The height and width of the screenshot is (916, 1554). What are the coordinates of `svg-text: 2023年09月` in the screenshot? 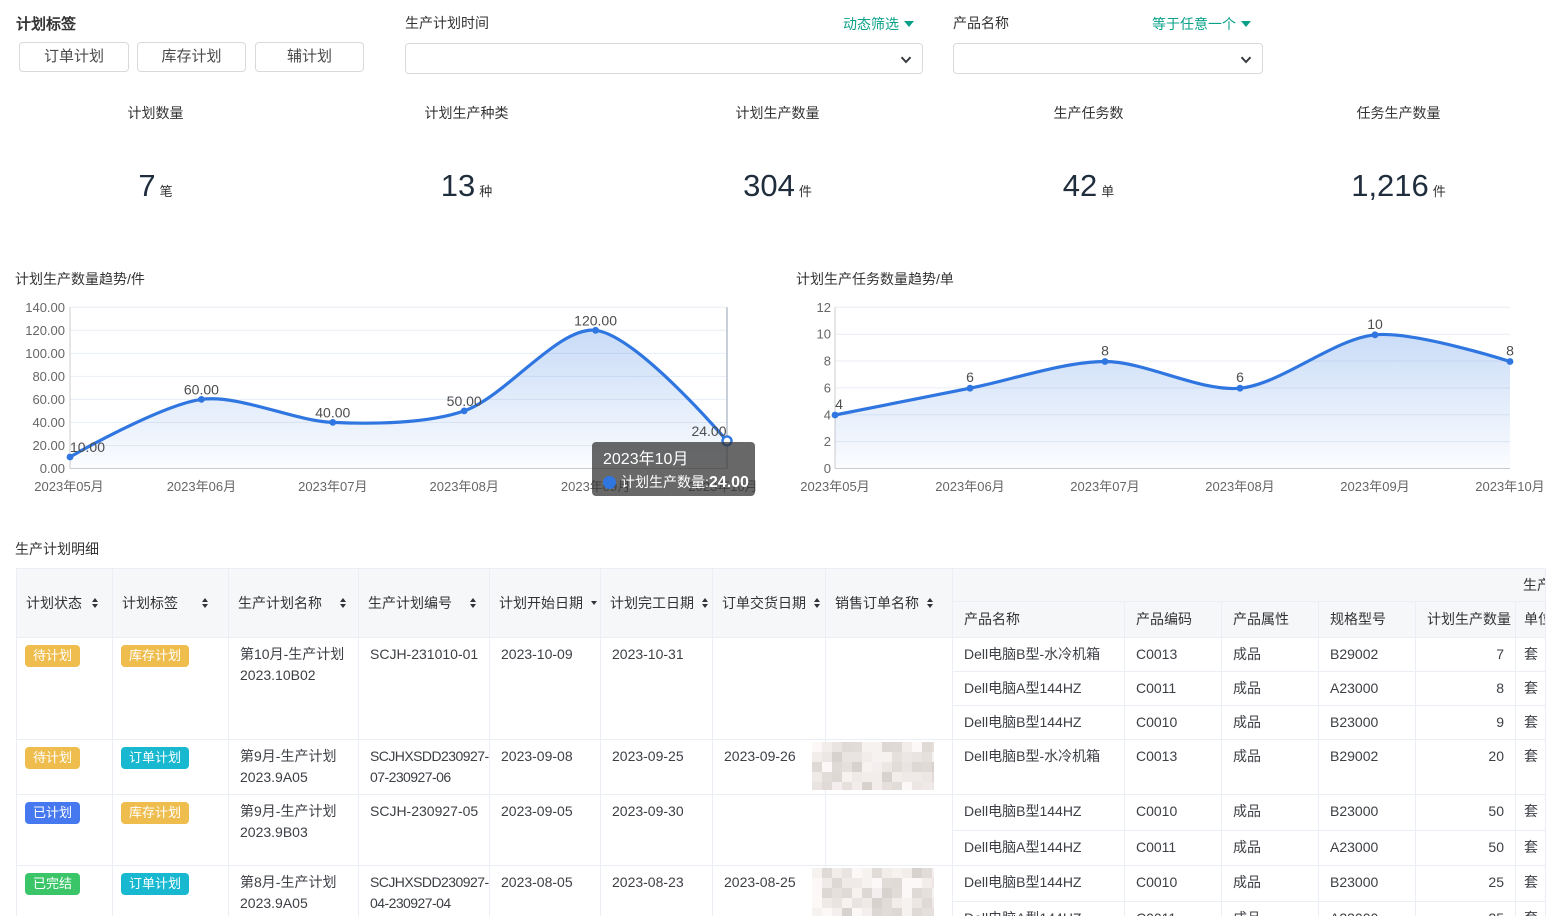 It's located at (1374, 486).